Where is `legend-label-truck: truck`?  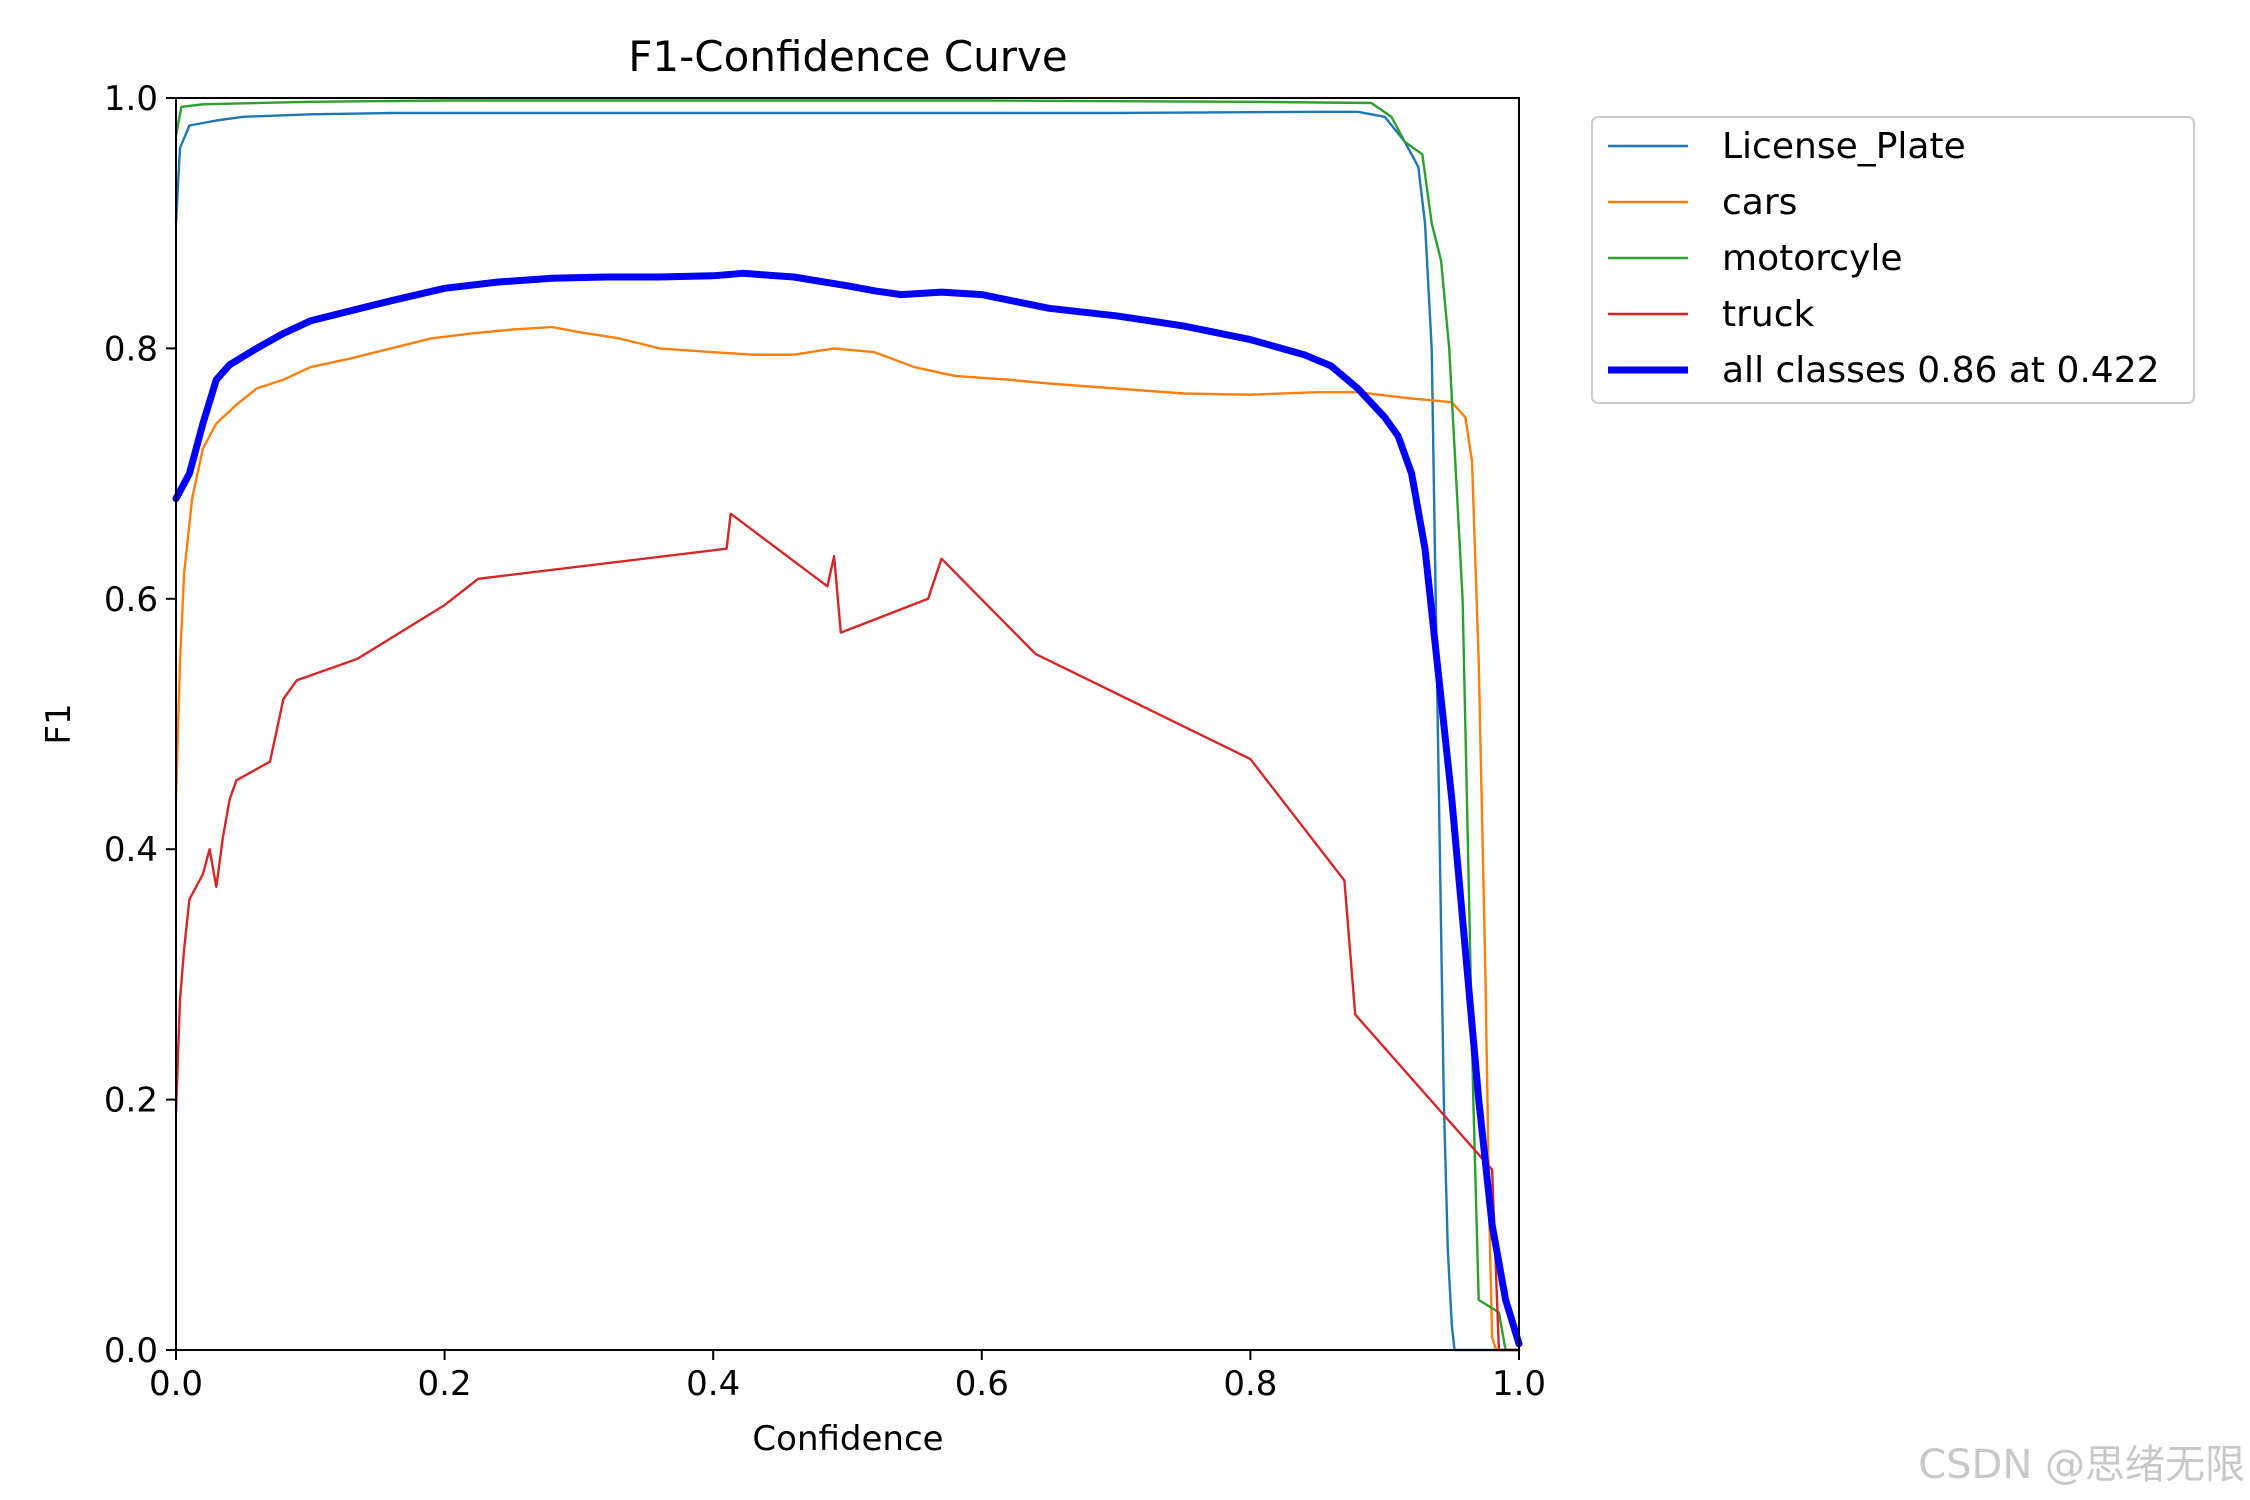
legend-label-truck: truck is located at coordinates (1768, 314).